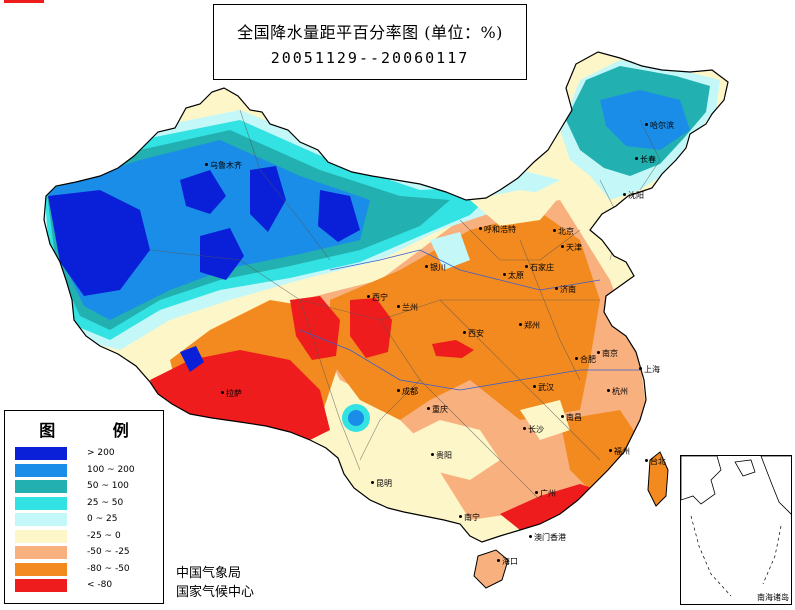 This screenshot has height=610, width=795. What do you see at coordinates (226, 165) in the screenshot?
I see `city-label: 乌鲁木齐` at bounding box center [226, 165].